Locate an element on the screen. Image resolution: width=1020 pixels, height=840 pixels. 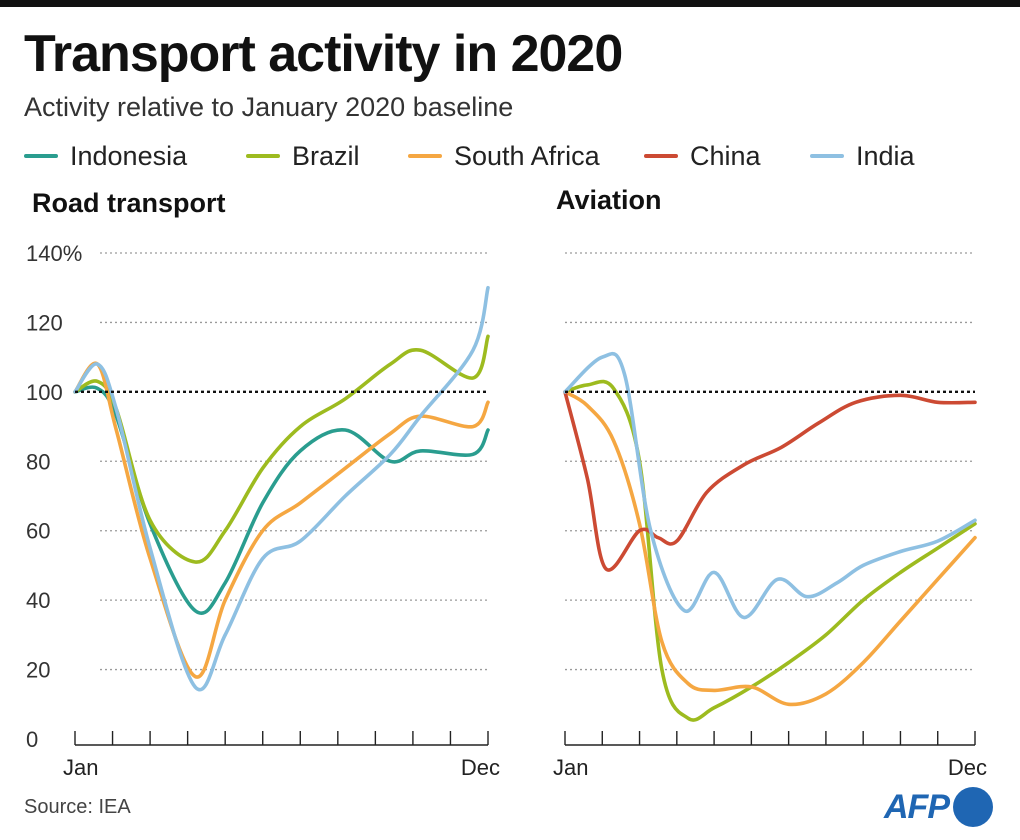
road-x-tick-label-end: Dec is located at coordinates (480, 767).